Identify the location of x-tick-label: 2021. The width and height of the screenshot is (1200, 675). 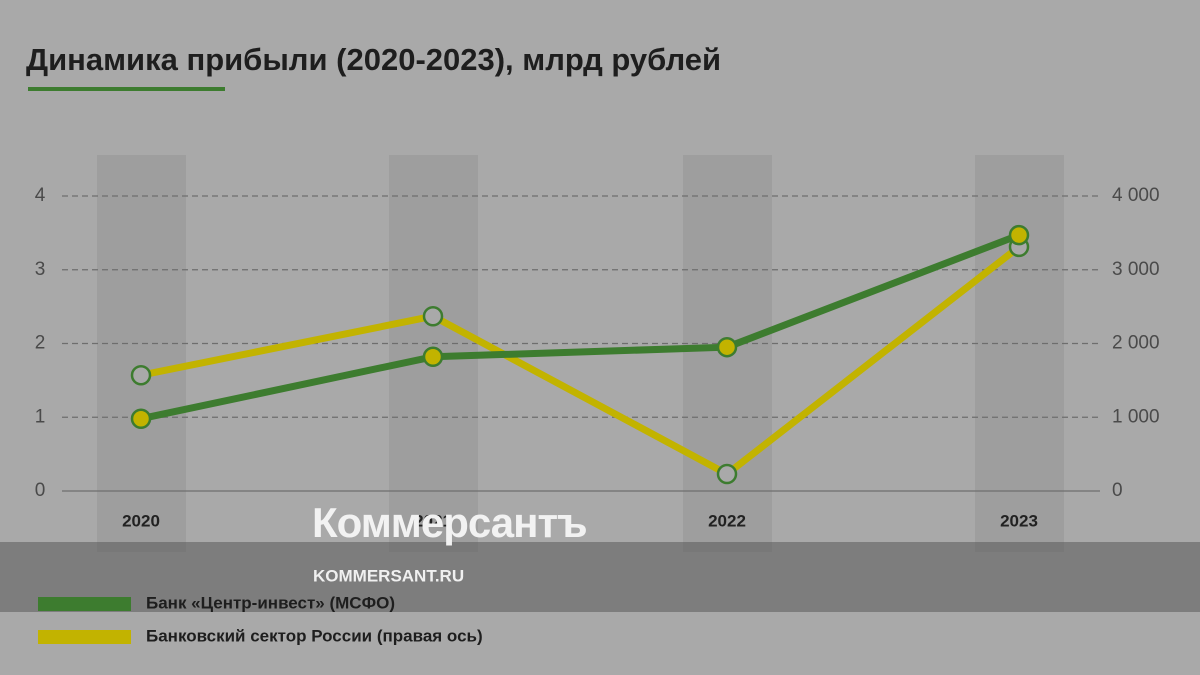
(433, 520).